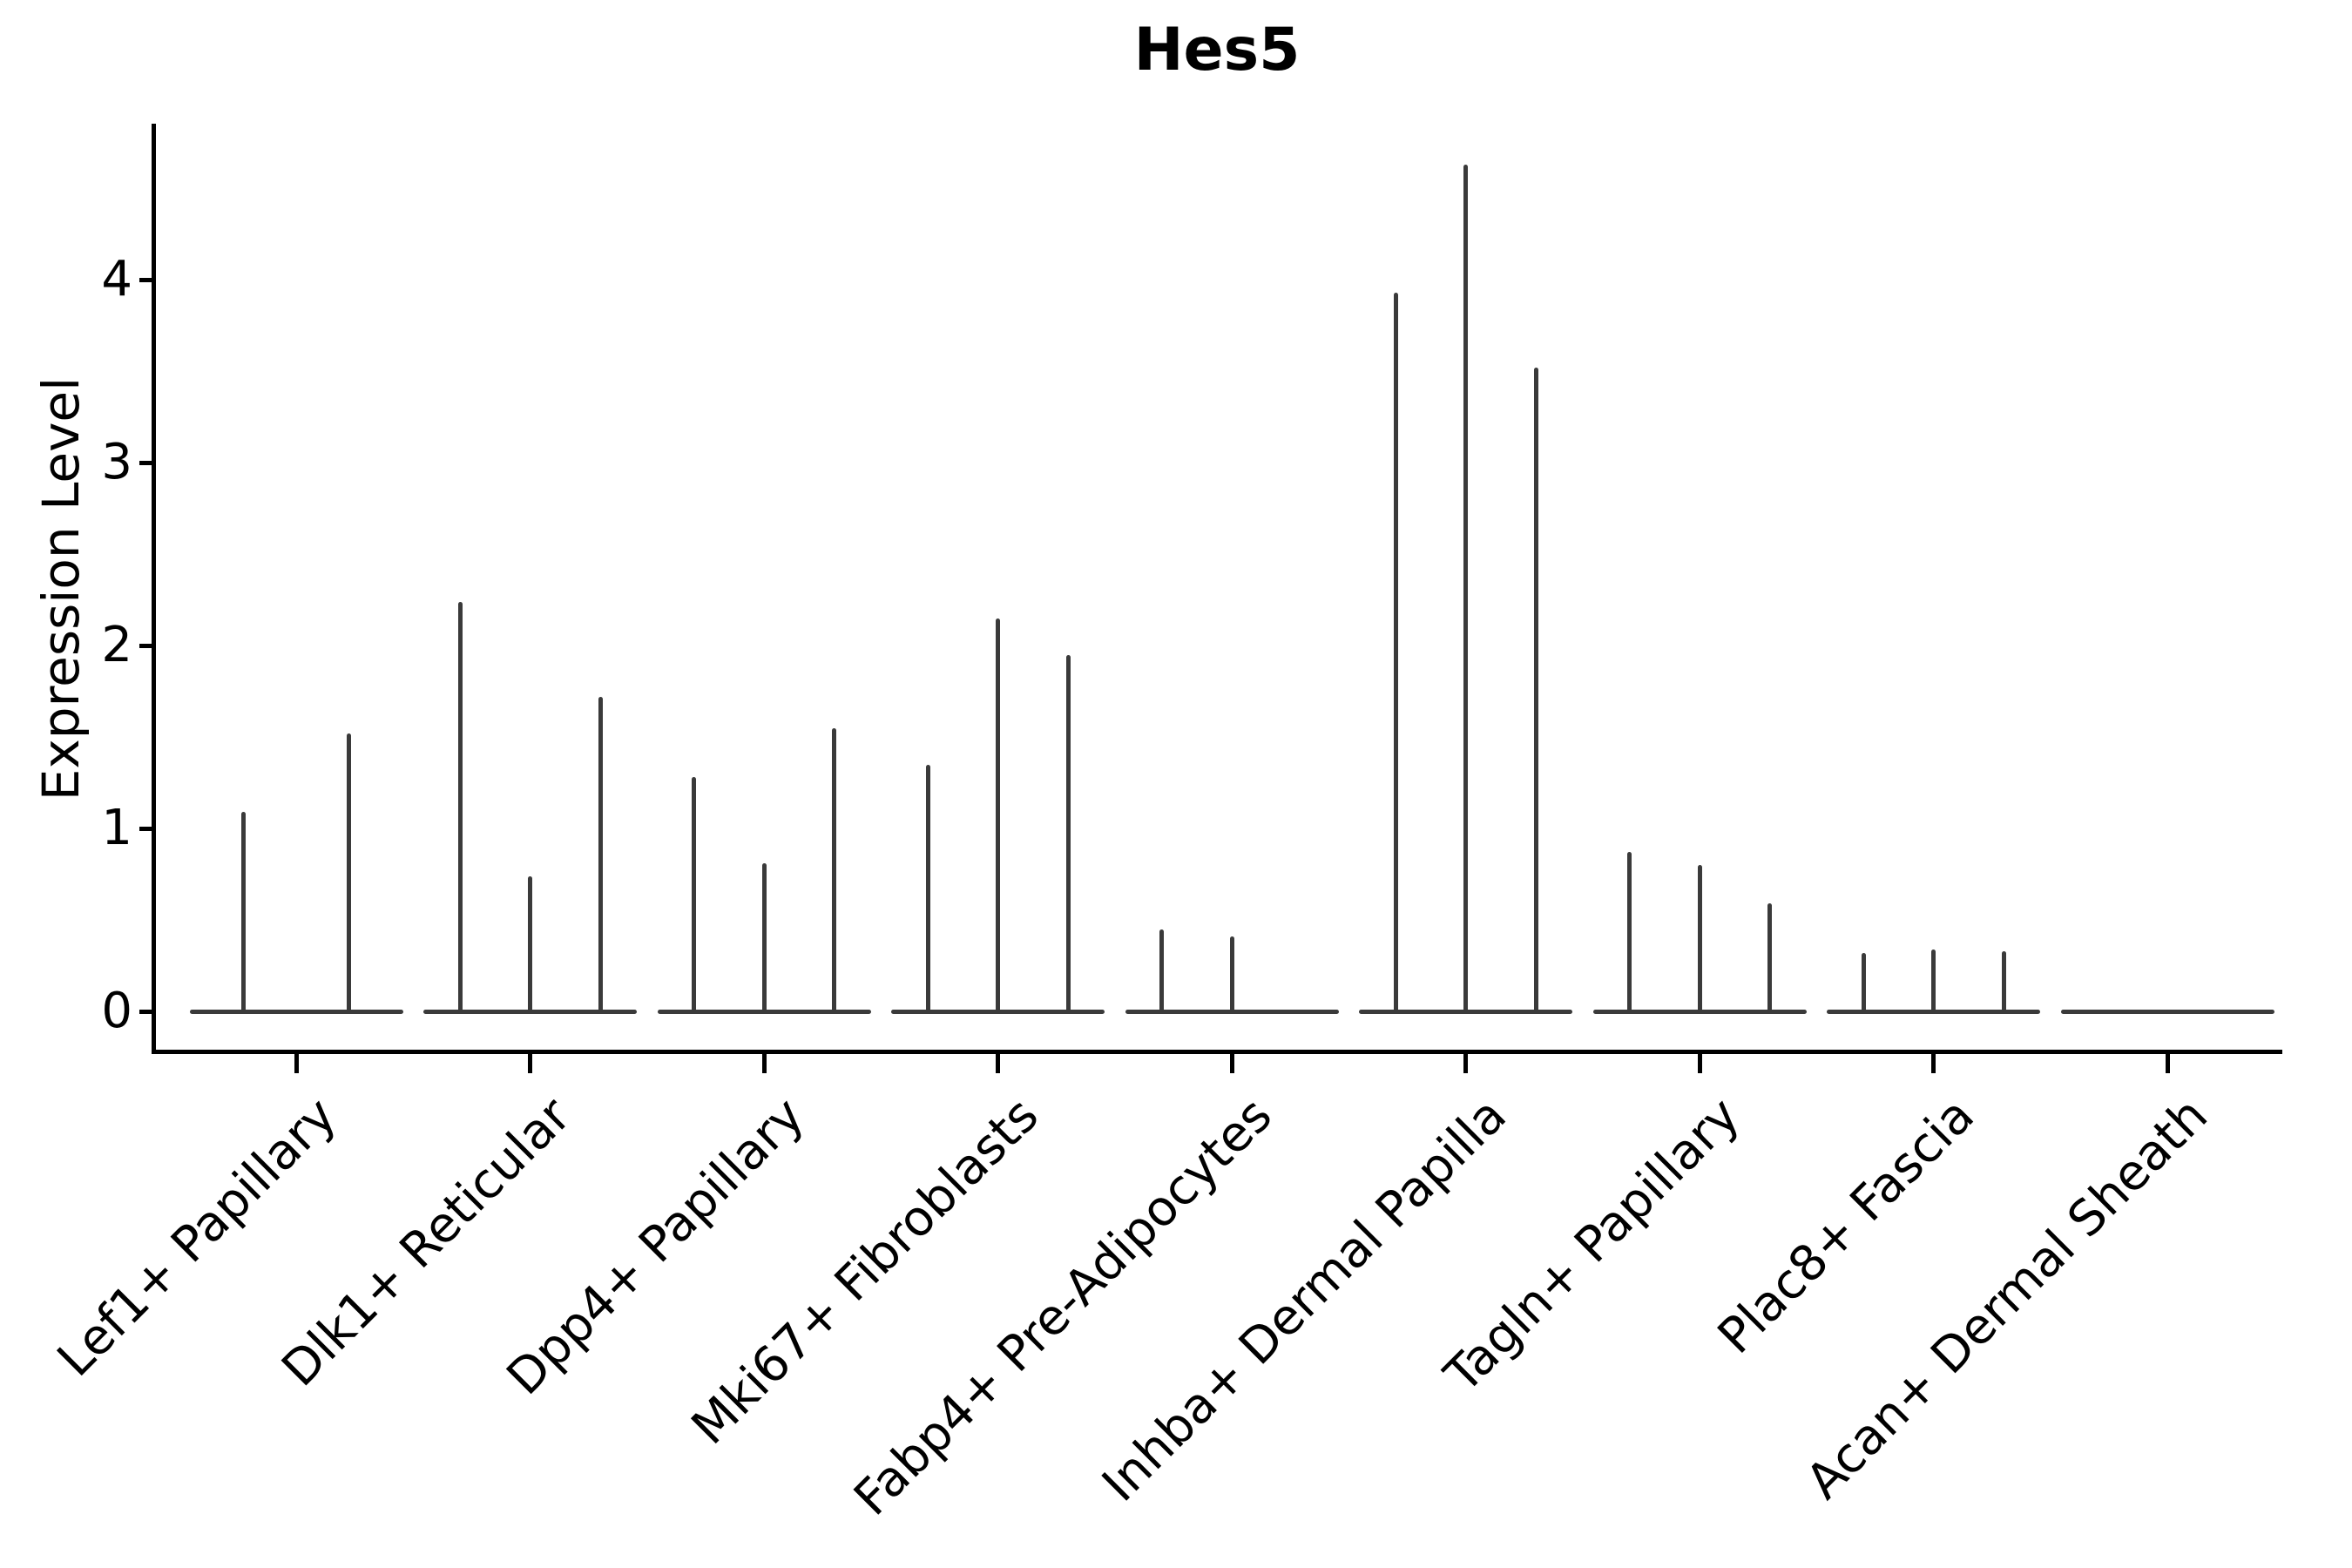 The height and width of the screenshot is (1568, 2352). I want to click on chart-title: Hes5, so click(1217, 50).